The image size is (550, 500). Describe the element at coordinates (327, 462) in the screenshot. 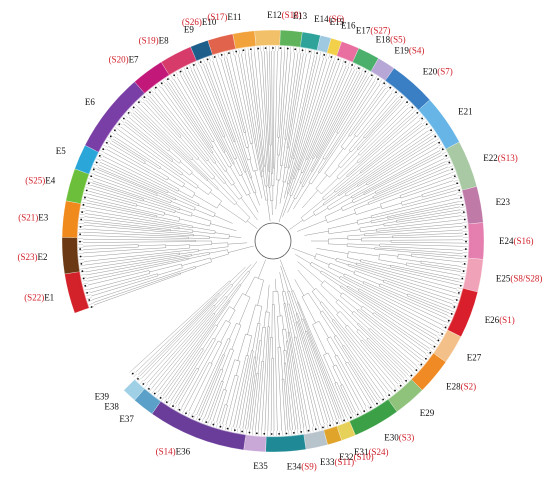

I see `clade-id: E33` at that location.